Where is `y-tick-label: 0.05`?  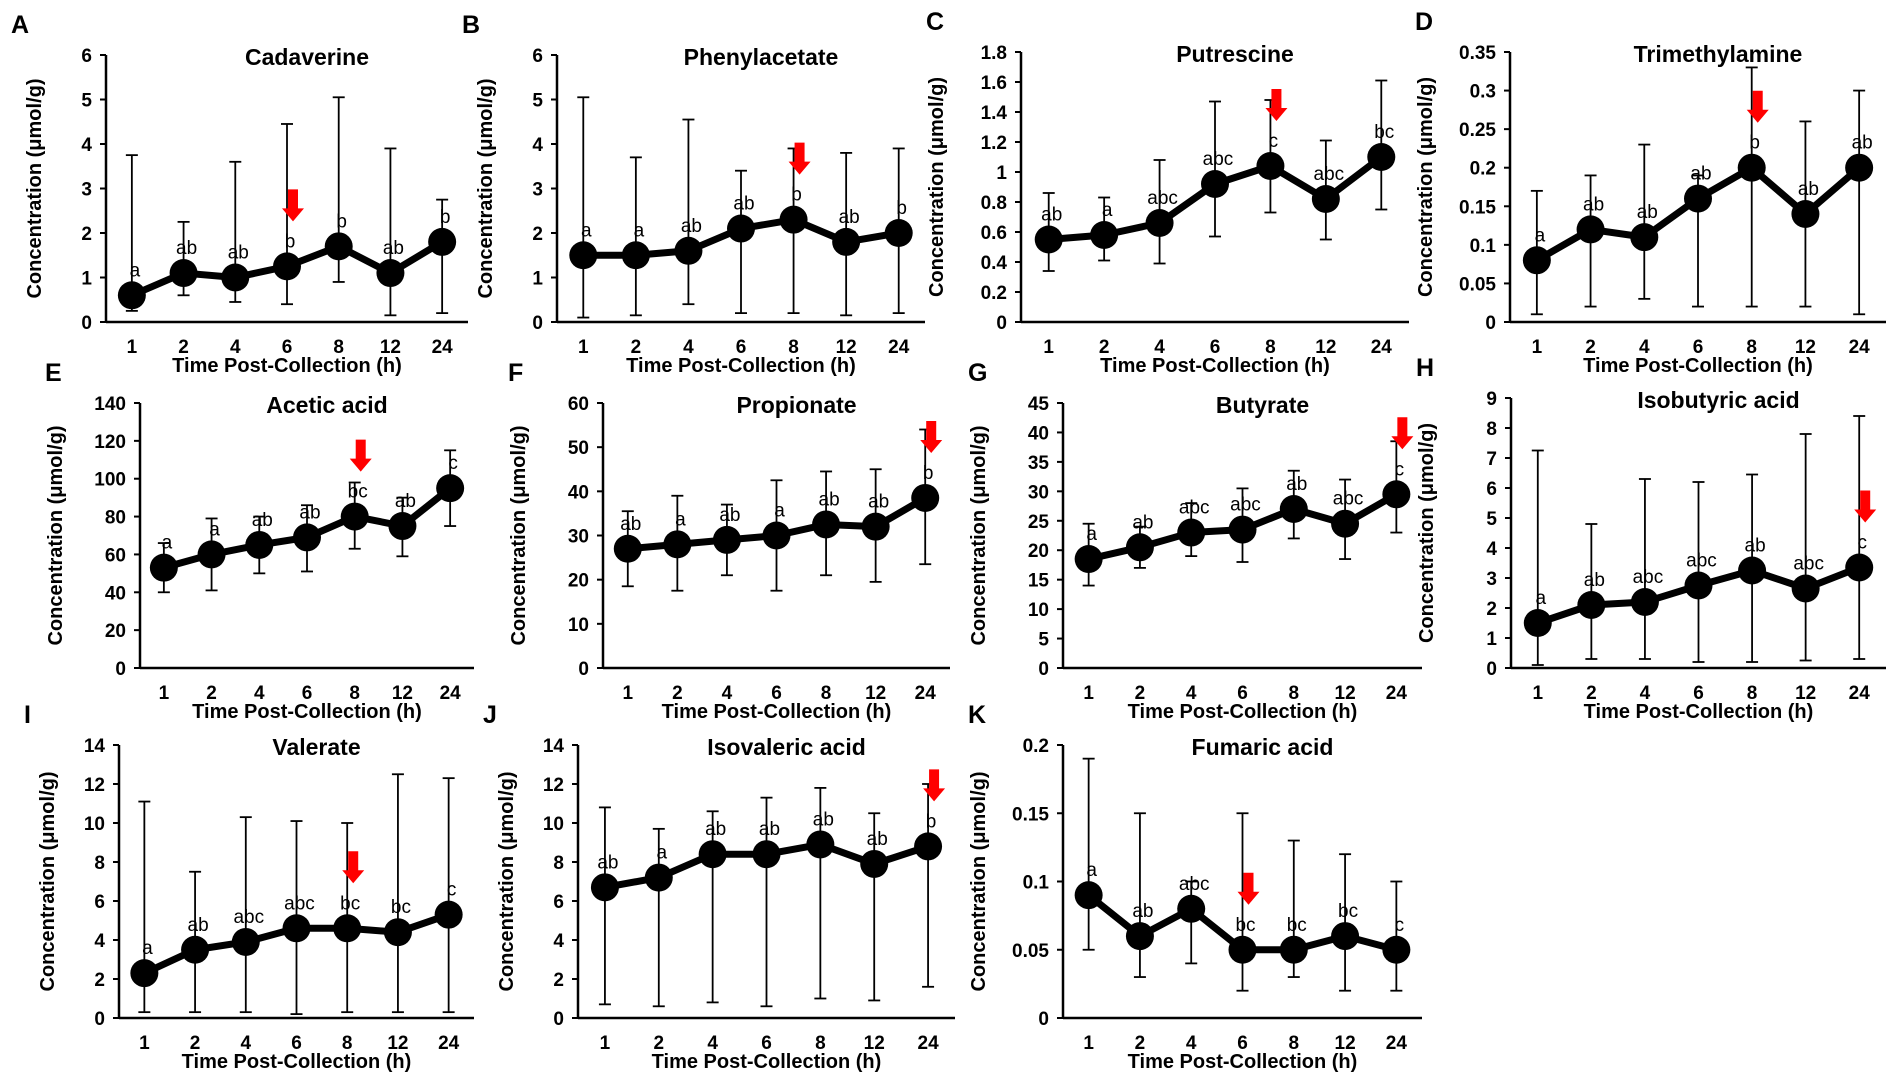 y-tick-label: 0.05 is located at coordinates (1030, 951).